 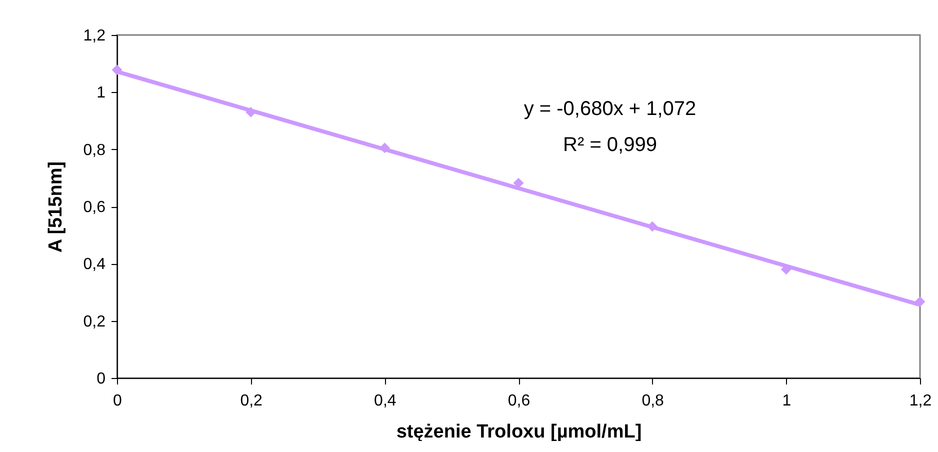 What do you see at coordinates (94, 150) in the screenshot?
I see `y-tick-label: 0,8` at bounding box center [94, 150].